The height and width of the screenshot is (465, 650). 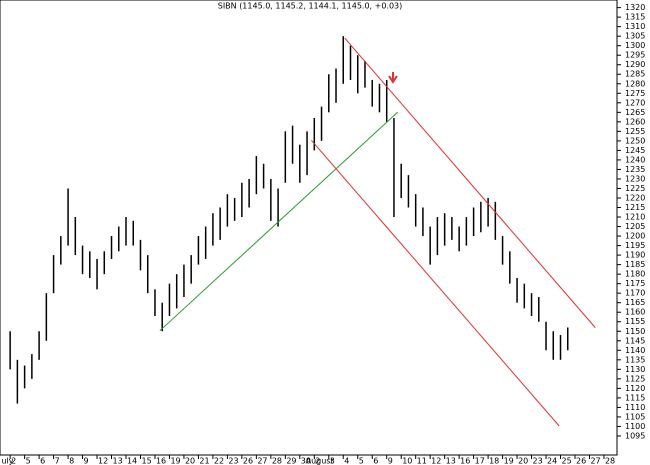 I want to click on y-tick-label: 1170, so click(x=635, y=293).